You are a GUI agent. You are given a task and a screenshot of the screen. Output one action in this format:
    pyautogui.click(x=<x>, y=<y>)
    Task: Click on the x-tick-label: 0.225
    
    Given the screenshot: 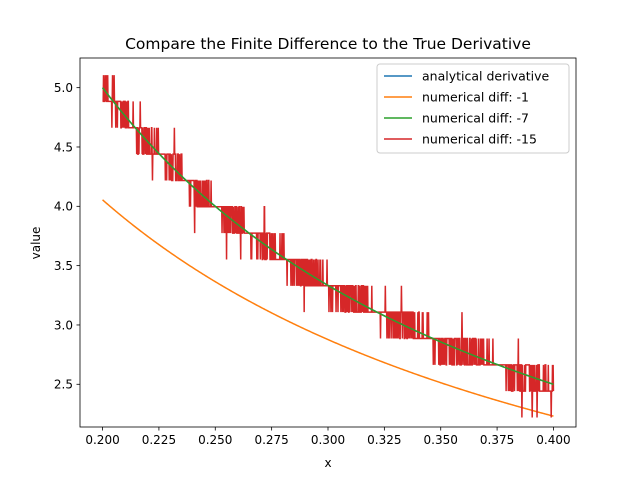 What is the action you would take?
    pyautogui.click(x=159, y=440)
    